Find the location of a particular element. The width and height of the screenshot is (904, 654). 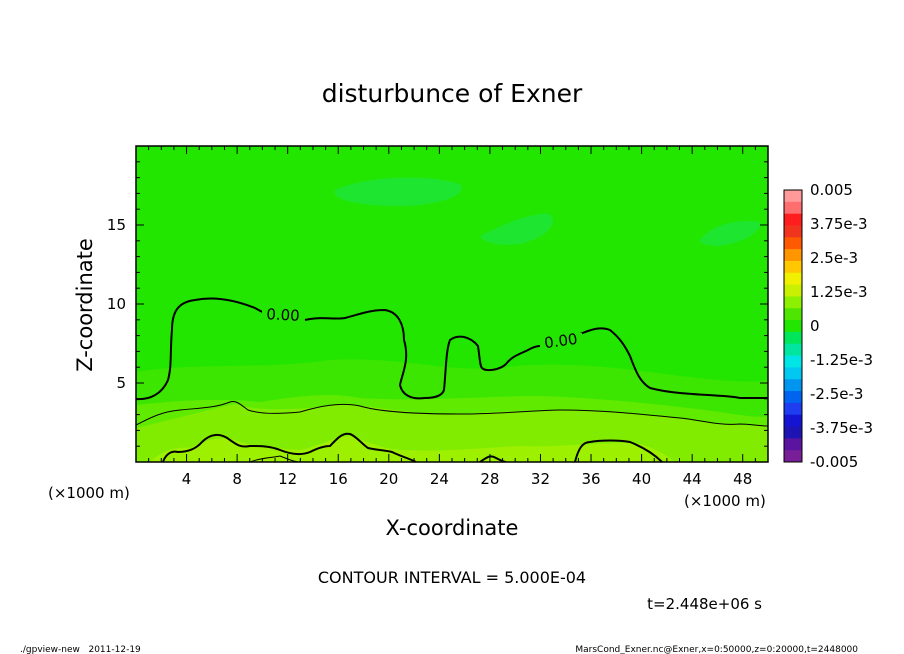

x-tick-label: 36 is located at coordinates (590, 479).